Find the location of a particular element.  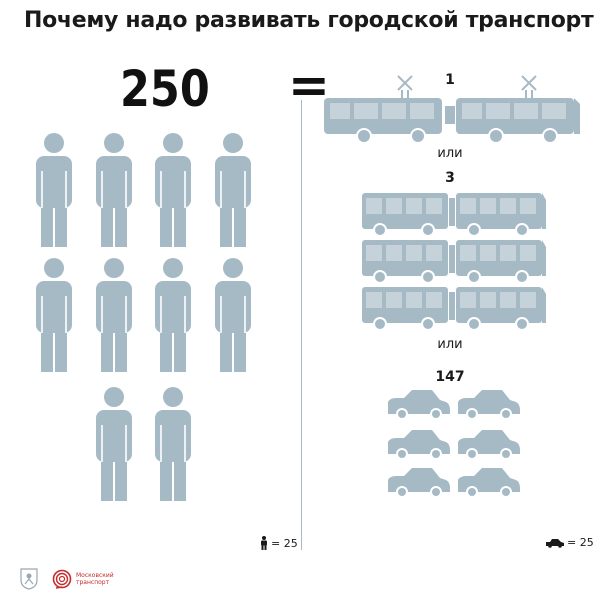

divider is located at coordinates (301, 325).